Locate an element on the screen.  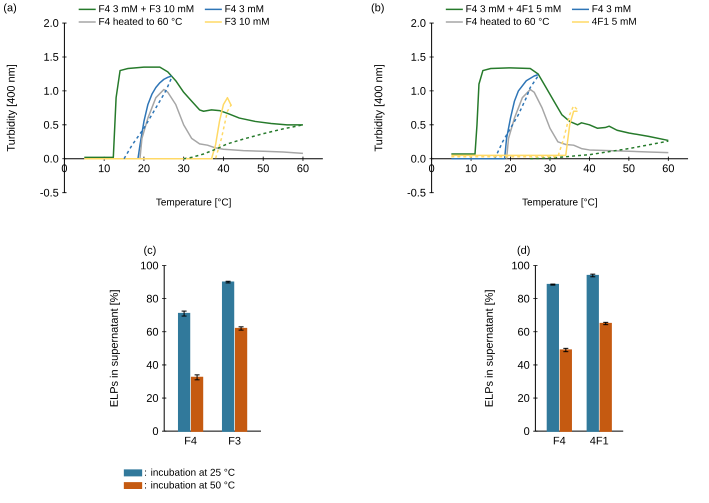
legend-label: 4F1 5 mM is located at coordinates (614, 21).